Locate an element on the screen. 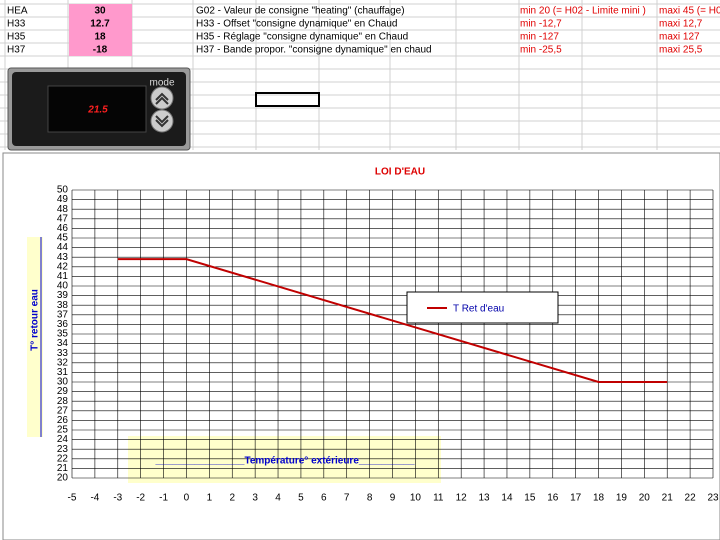 This screenshot has width=720, height=540. param-max: maxi 127 is located at coordinates (679, 37).